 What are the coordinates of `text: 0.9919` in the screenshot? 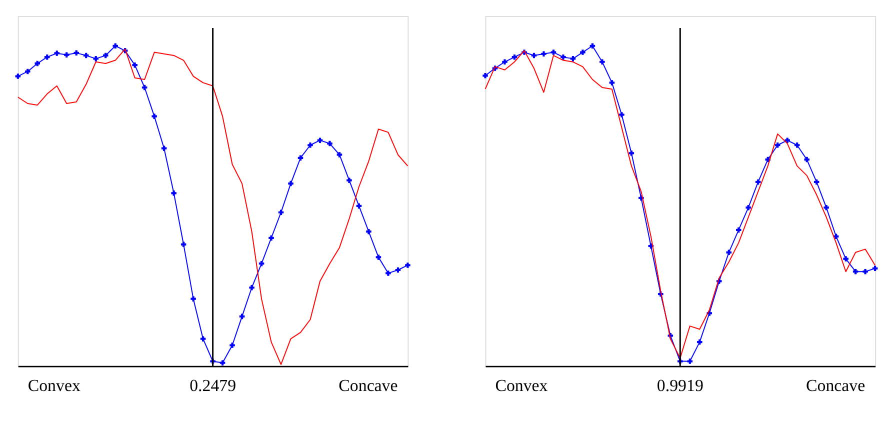 It's located at (680, 385).